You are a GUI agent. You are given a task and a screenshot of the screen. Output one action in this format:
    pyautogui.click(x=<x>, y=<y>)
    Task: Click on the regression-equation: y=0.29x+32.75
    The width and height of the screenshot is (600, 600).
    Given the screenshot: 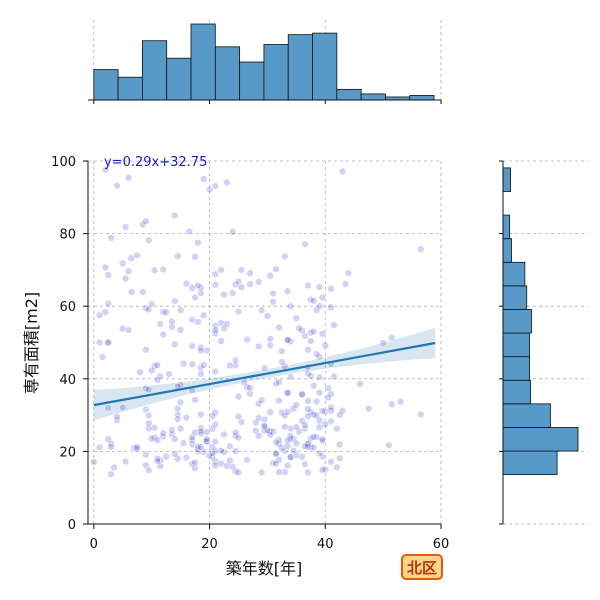 What is the action you would take?
    pyautogui.click(x=155, y=162)
    